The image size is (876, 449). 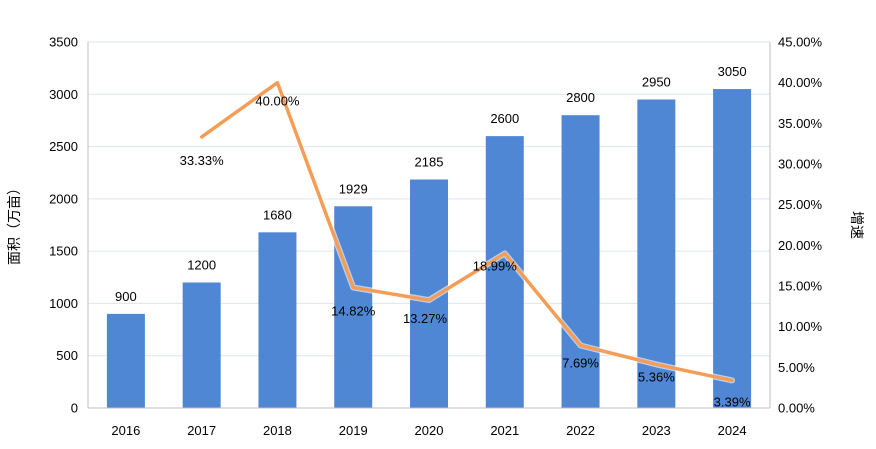 What do you see at coordinates (353, 188) in the screenshot?
I see `bar-value-label: 1929` at bounding box center [353, 188].